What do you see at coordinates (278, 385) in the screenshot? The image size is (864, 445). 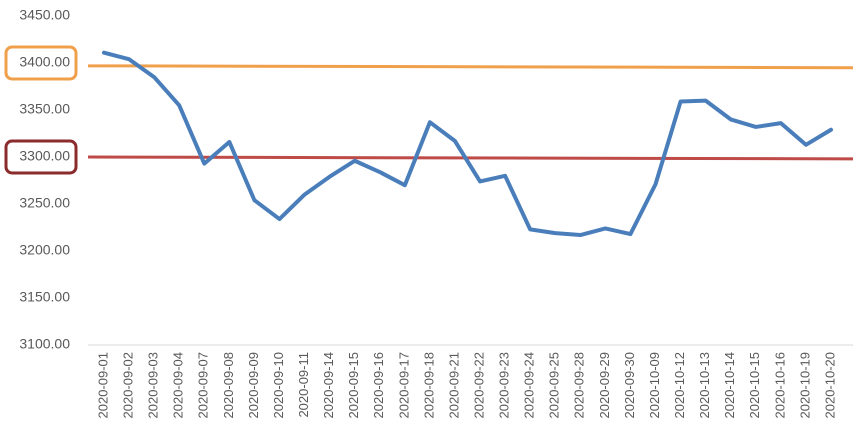 I see `x-tick-label: 2020-09-10` at bounding box center [278, 385].